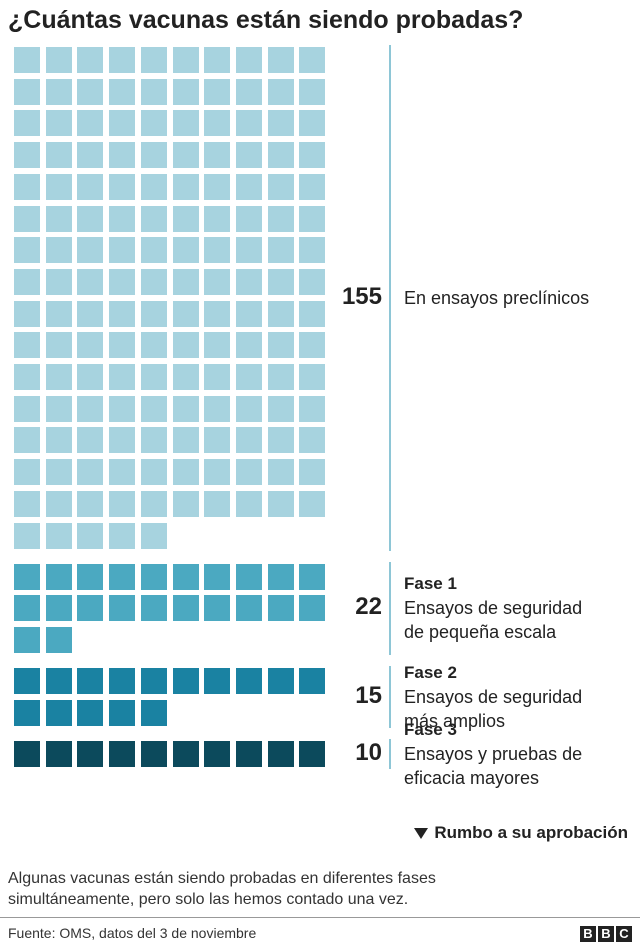 The height and width of the screenshot is (945, 640). I want to click on arrow-down, so click(421, 833).